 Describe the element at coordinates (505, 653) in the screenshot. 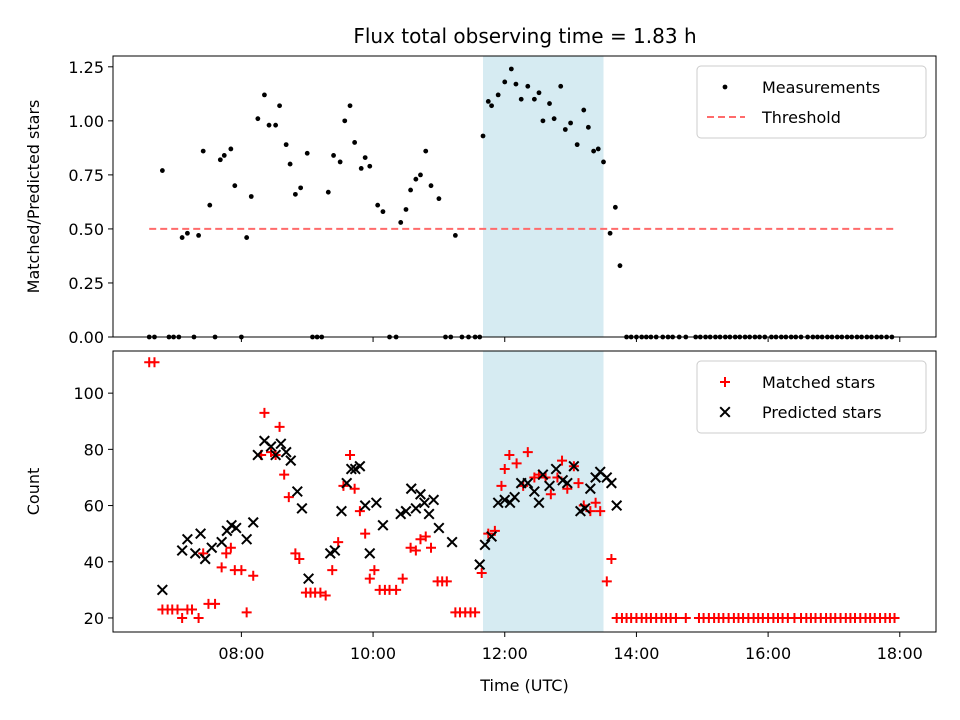

I see `x-tick-label: 12:00` at that location.